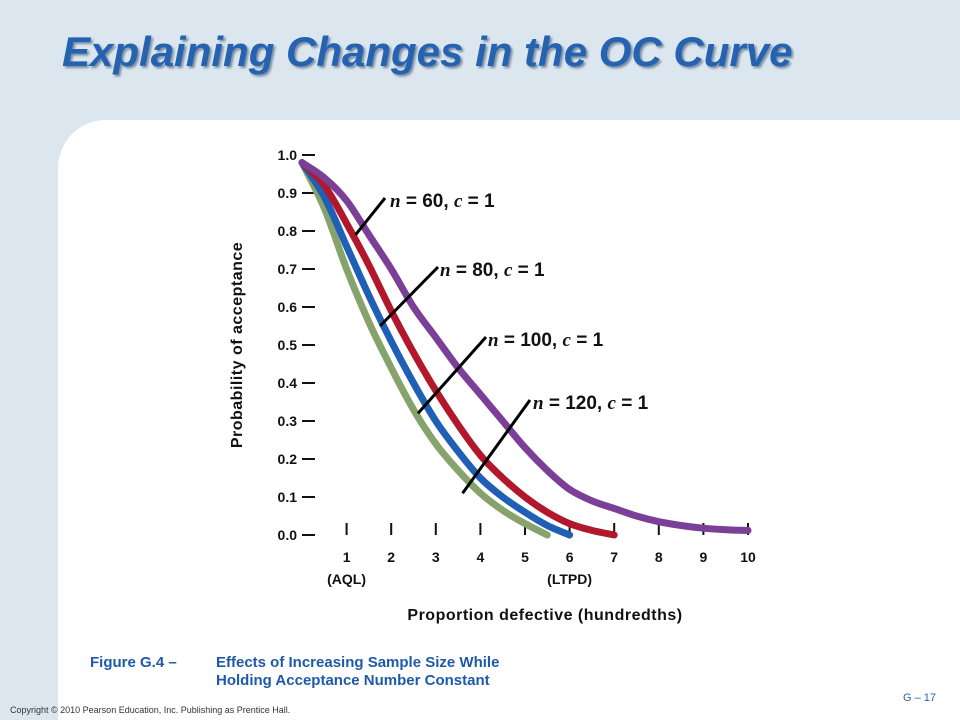 The width and height of the screenshot is (960, 720). Describe the element at coordinates (391, 557) in the screenshot. I see `x-tick-label: 2` at that location.